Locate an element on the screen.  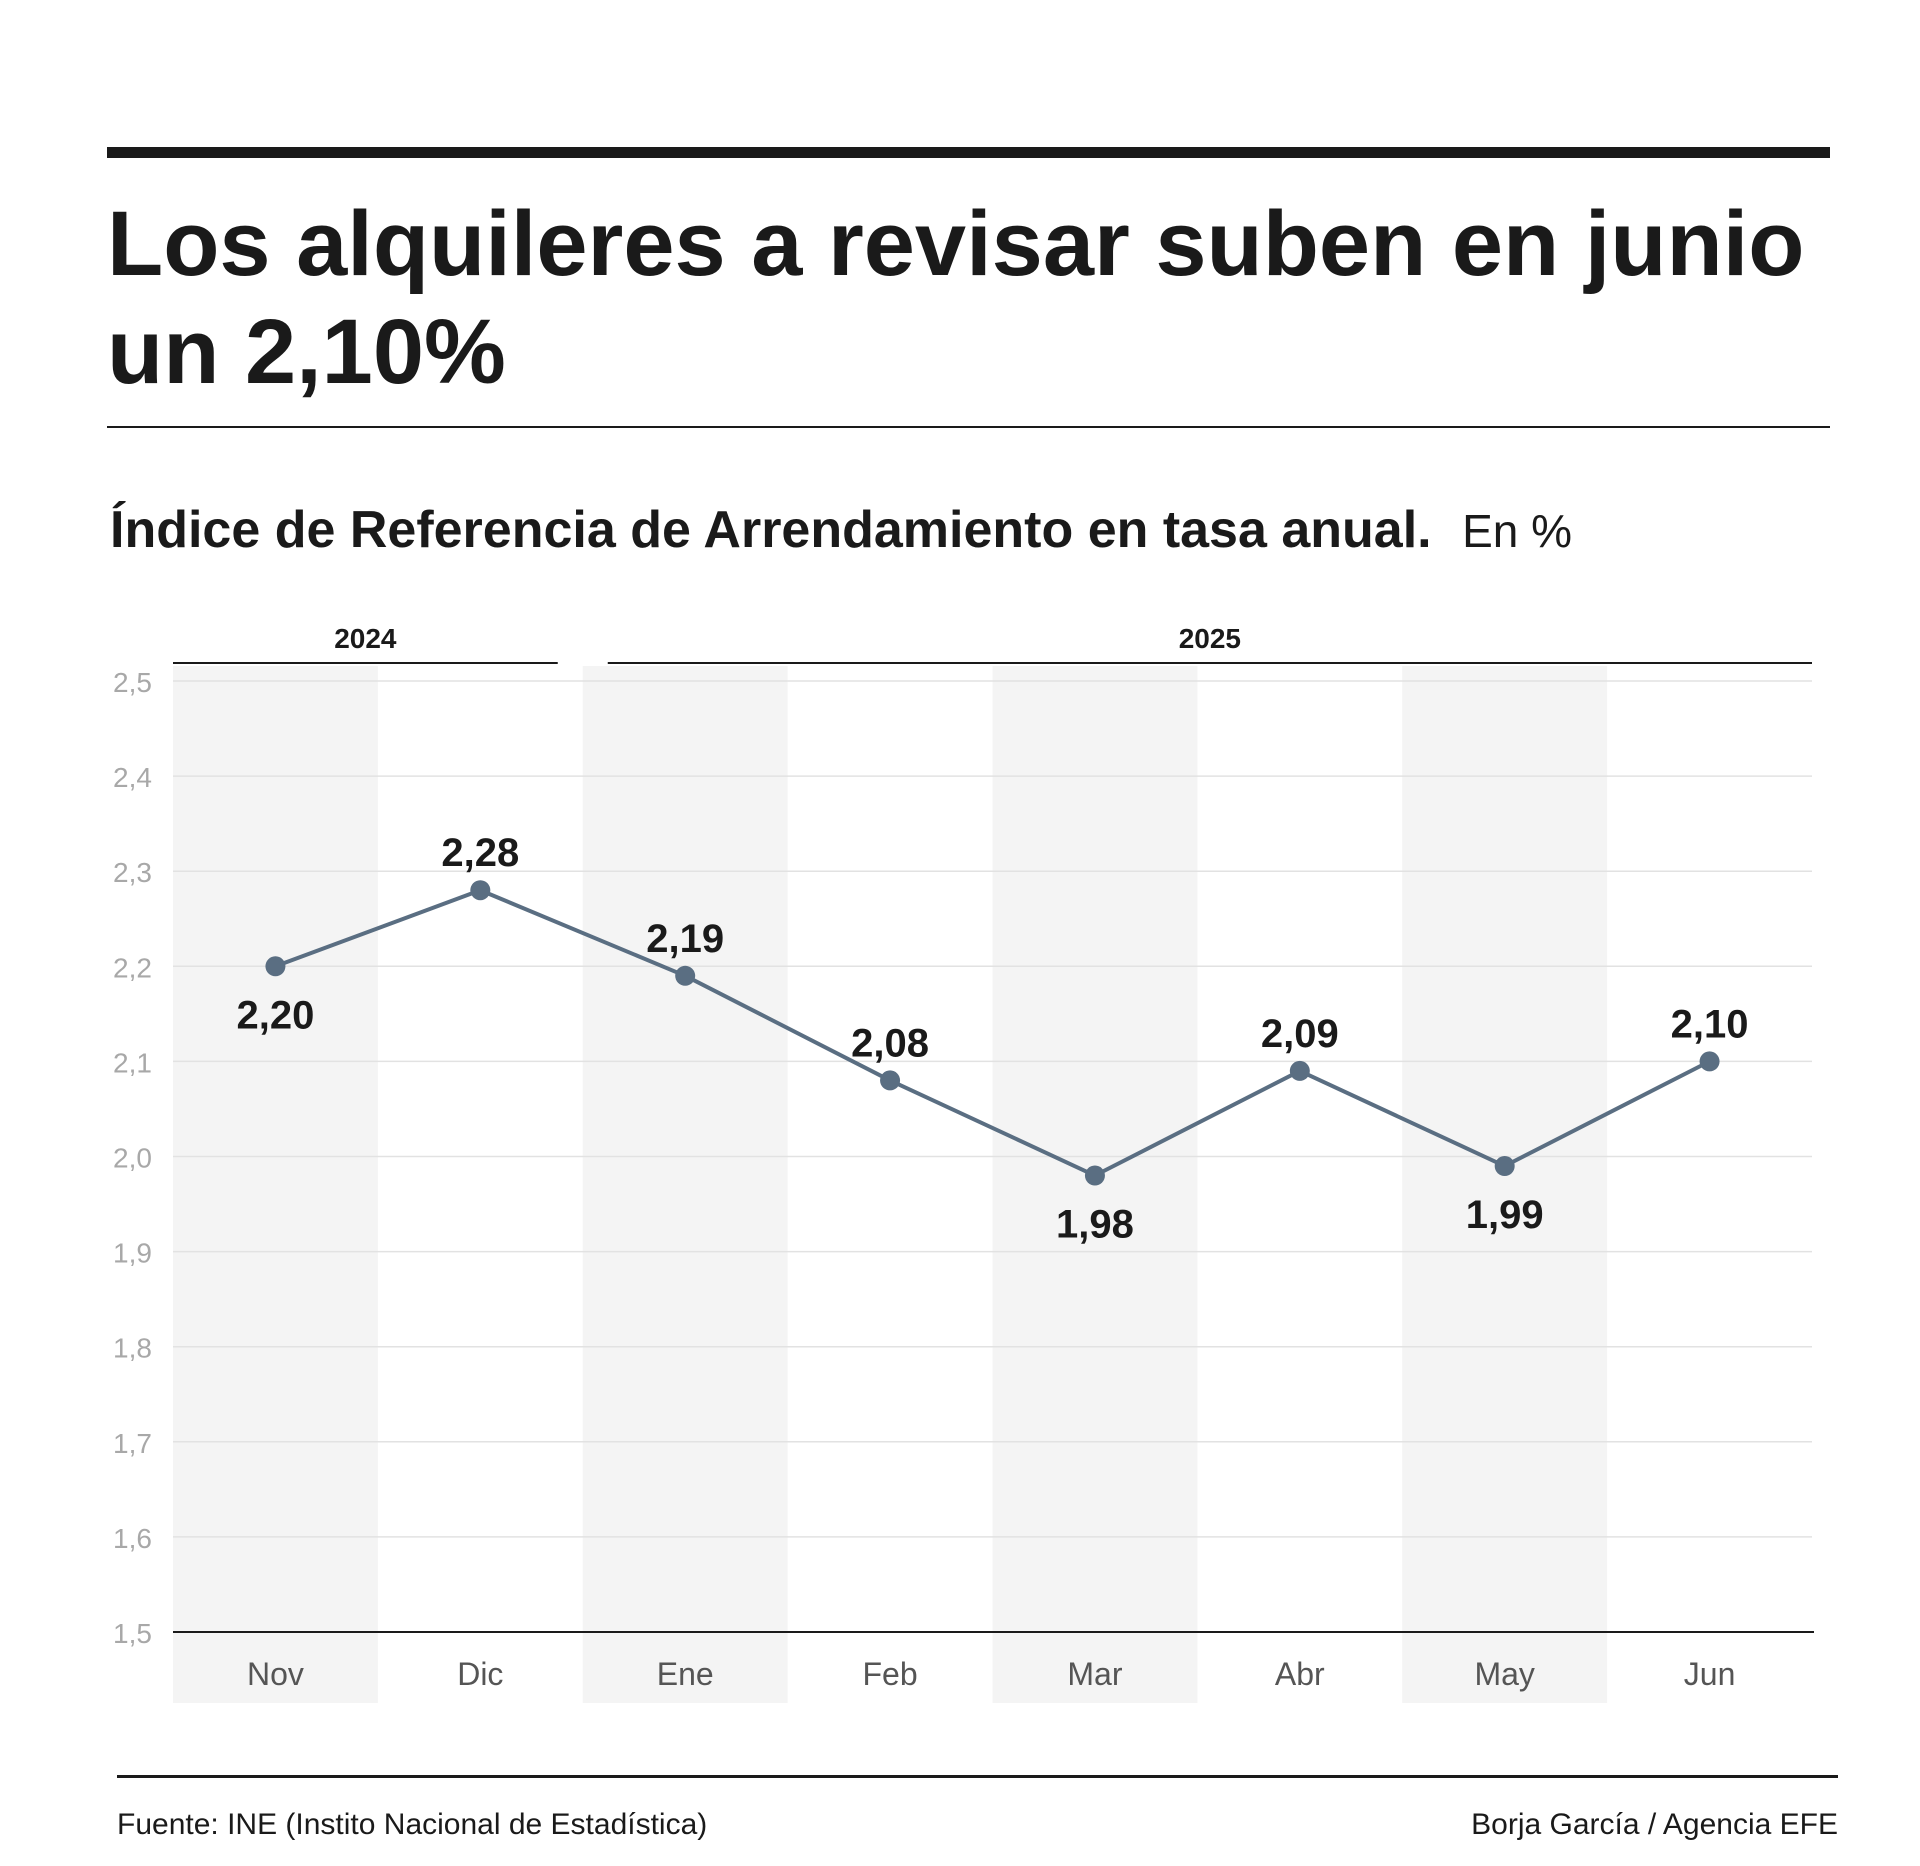
x-tick-label: Feb is located at coordinates (889, 1674).